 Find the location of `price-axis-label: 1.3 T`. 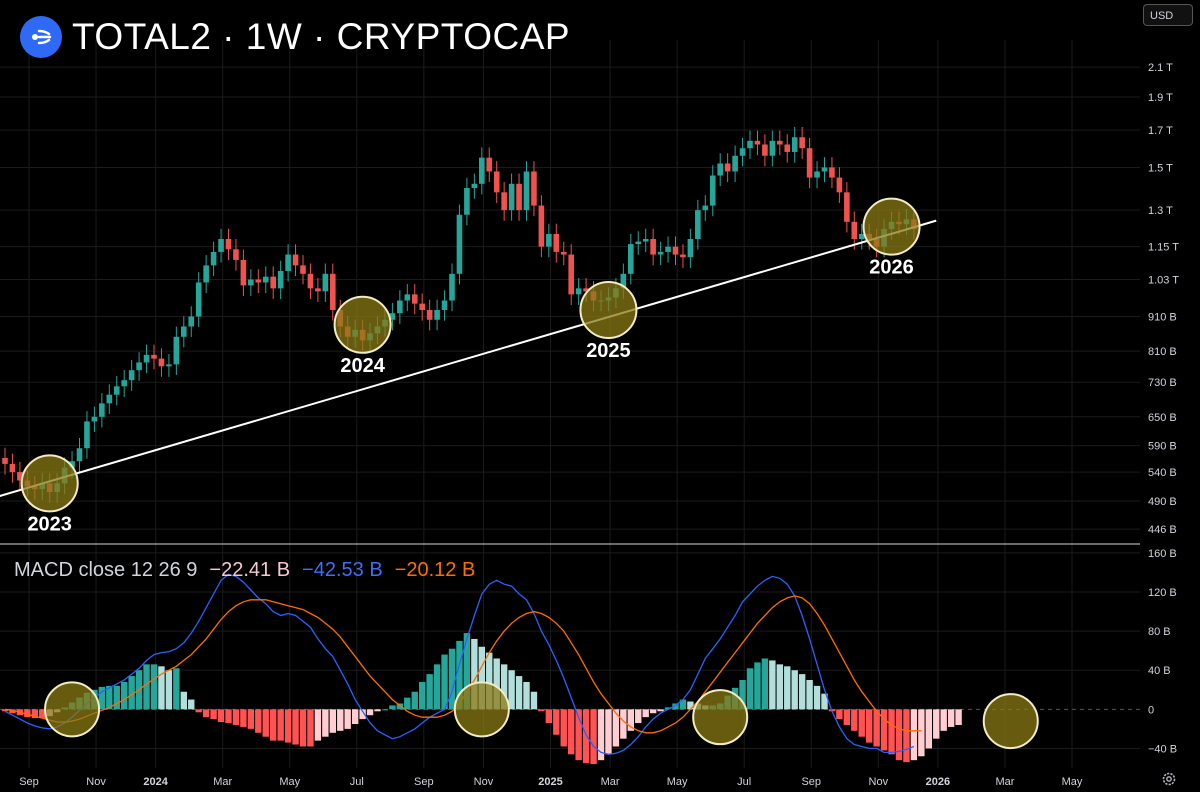

price-axis-label: 1.3 T is located at coordinates (1160, 211).